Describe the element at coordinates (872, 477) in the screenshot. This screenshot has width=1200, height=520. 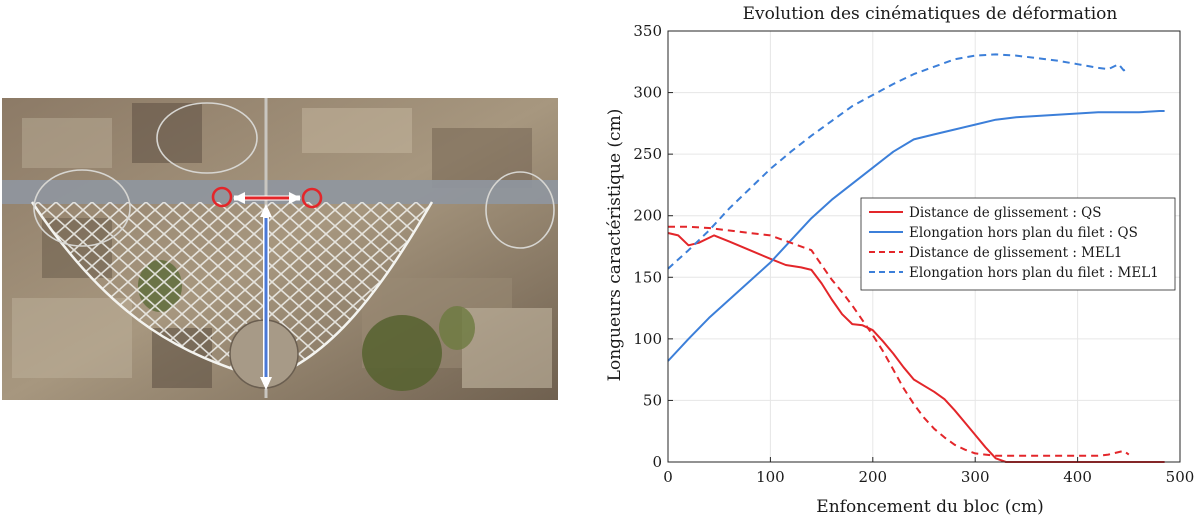
I see `x-tick-label: 200` at that location.